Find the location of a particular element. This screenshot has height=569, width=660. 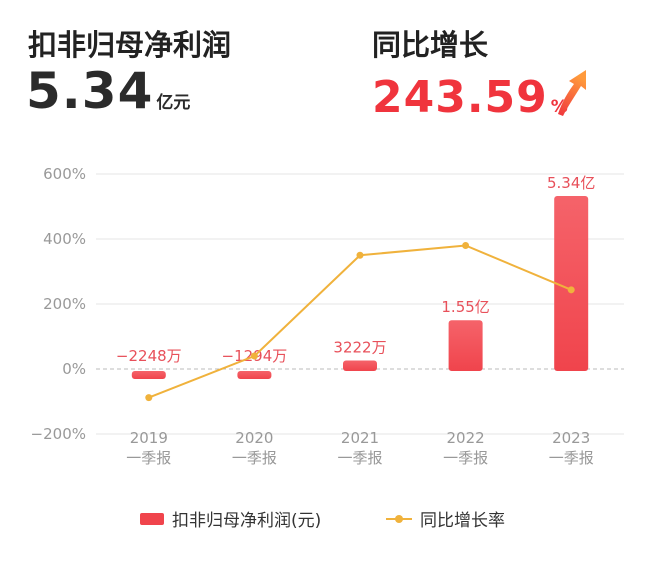

bar-data-label: 5.34亿 is located at coordinates (571, 183).